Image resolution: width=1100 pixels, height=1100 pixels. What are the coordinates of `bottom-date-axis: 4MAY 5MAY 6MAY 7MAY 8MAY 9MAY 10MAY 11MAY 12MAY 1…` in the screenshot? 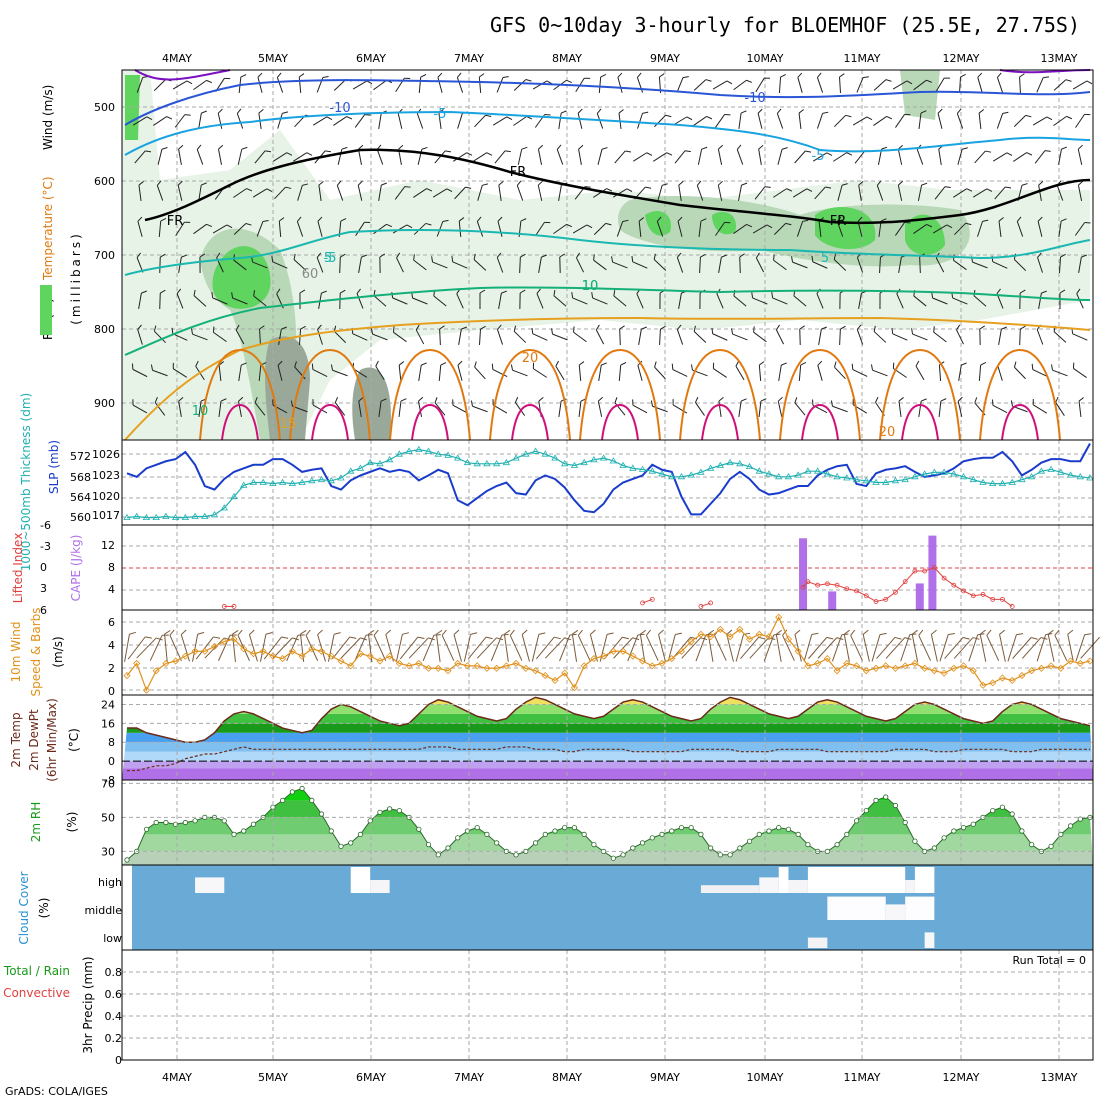 It's located at (620, 1077).